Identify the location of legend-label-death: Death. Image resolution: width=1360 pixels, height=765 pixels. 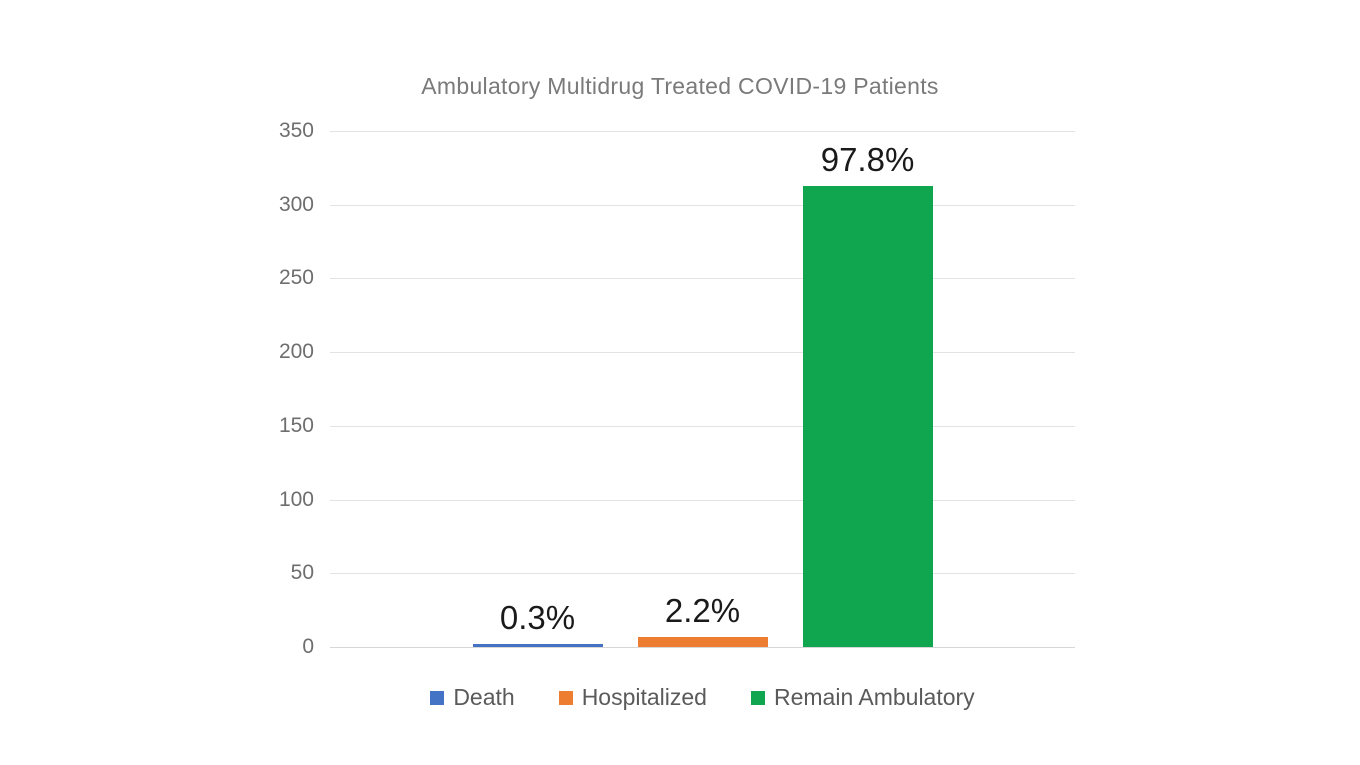
(484, 697).